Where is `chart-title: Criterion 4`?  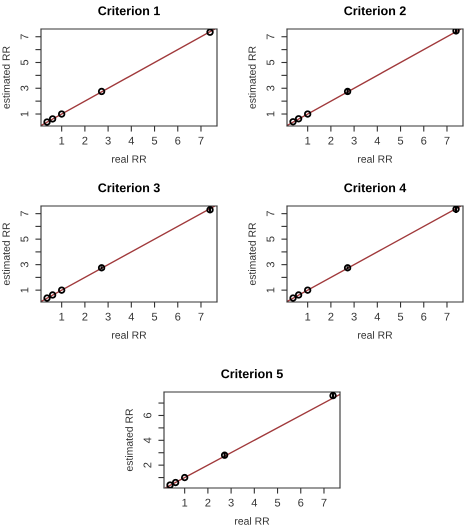 chart-title: Criterion 4 is located at coordinates (375, 187).